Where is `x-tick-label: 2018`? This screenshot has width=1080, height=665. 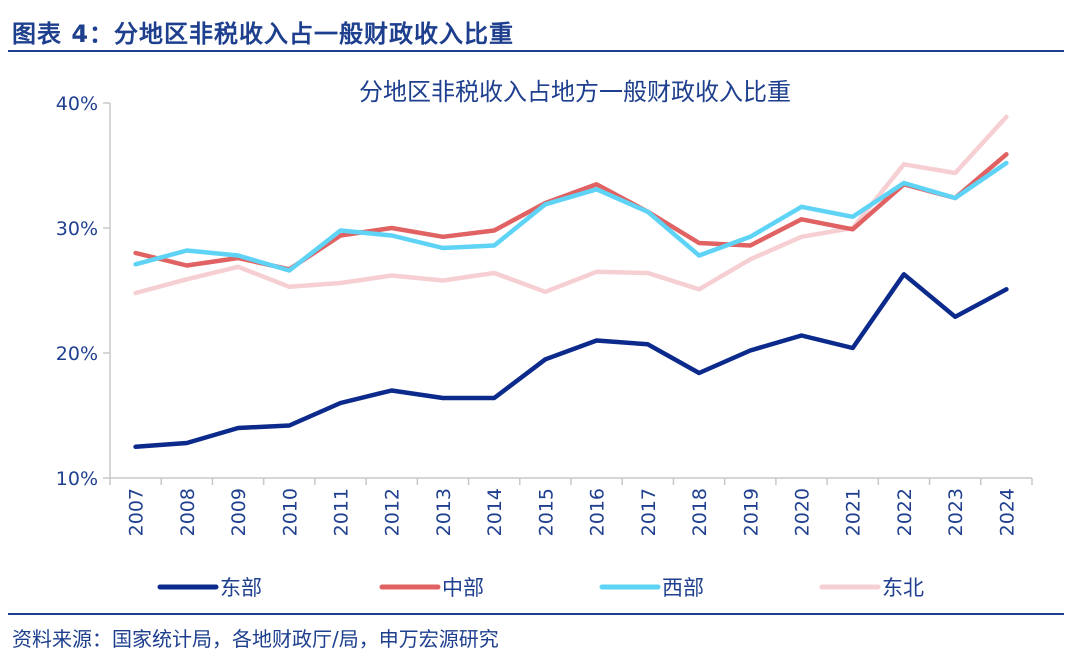
x-tick-label: 2018 is located at coordinates (700, 512).